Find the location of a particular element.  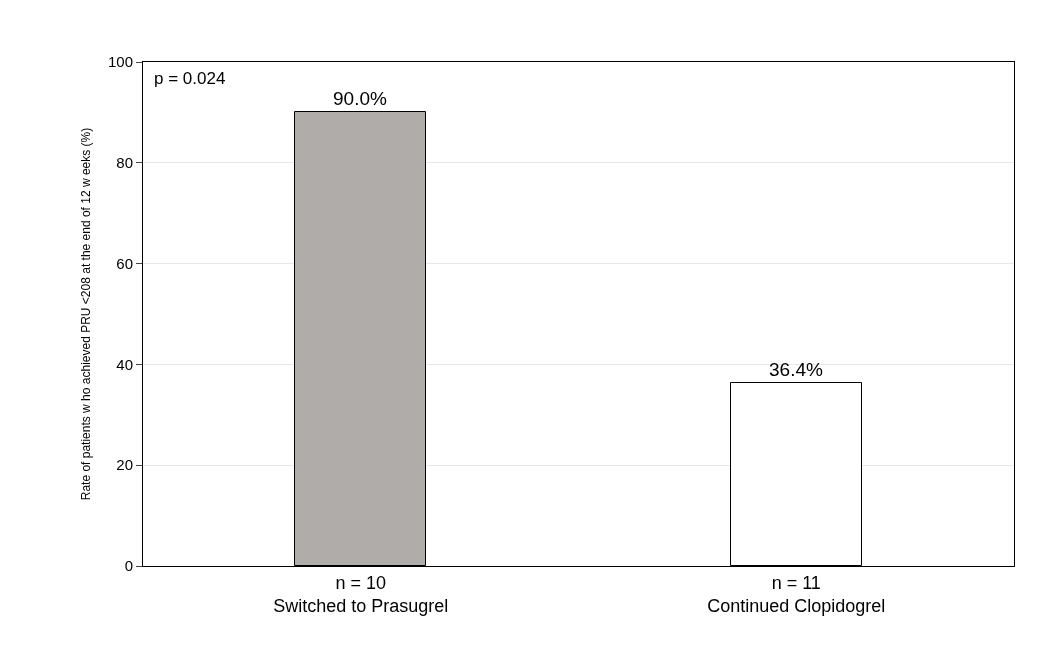

y-tick-label: 100 is located at coordinates (120, 62).